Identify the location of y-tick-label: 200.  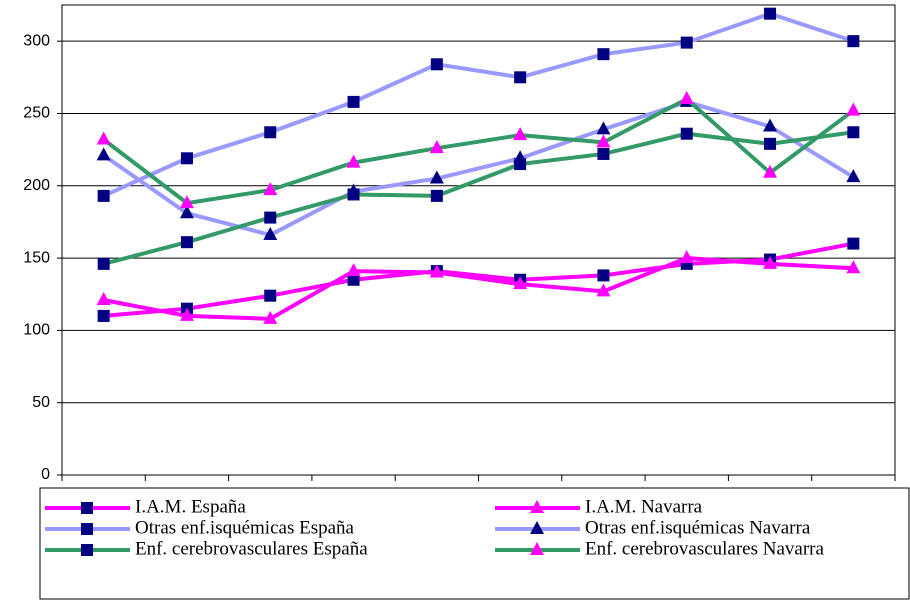
(36, 185).